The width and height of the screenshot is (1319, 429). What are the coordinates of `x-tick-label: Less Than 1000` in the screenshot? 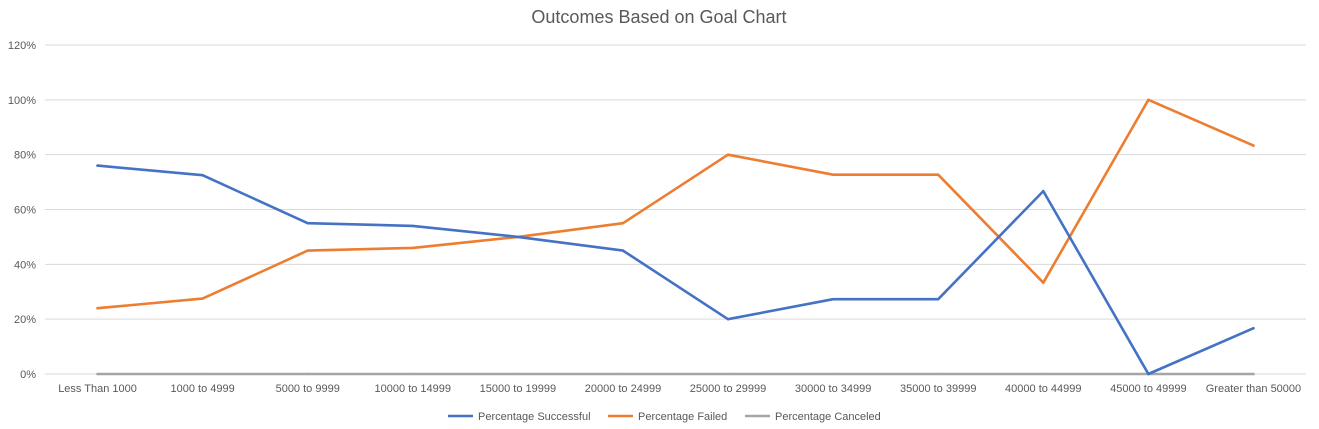 It's located at (97, 389).